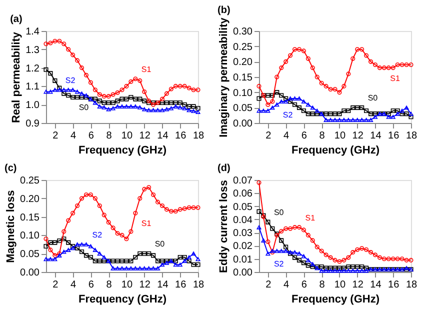  What do you see at coordinates (376, 136) in the screenshot?
I see `x-tick-label: 14` at bounding box center [376, 136].